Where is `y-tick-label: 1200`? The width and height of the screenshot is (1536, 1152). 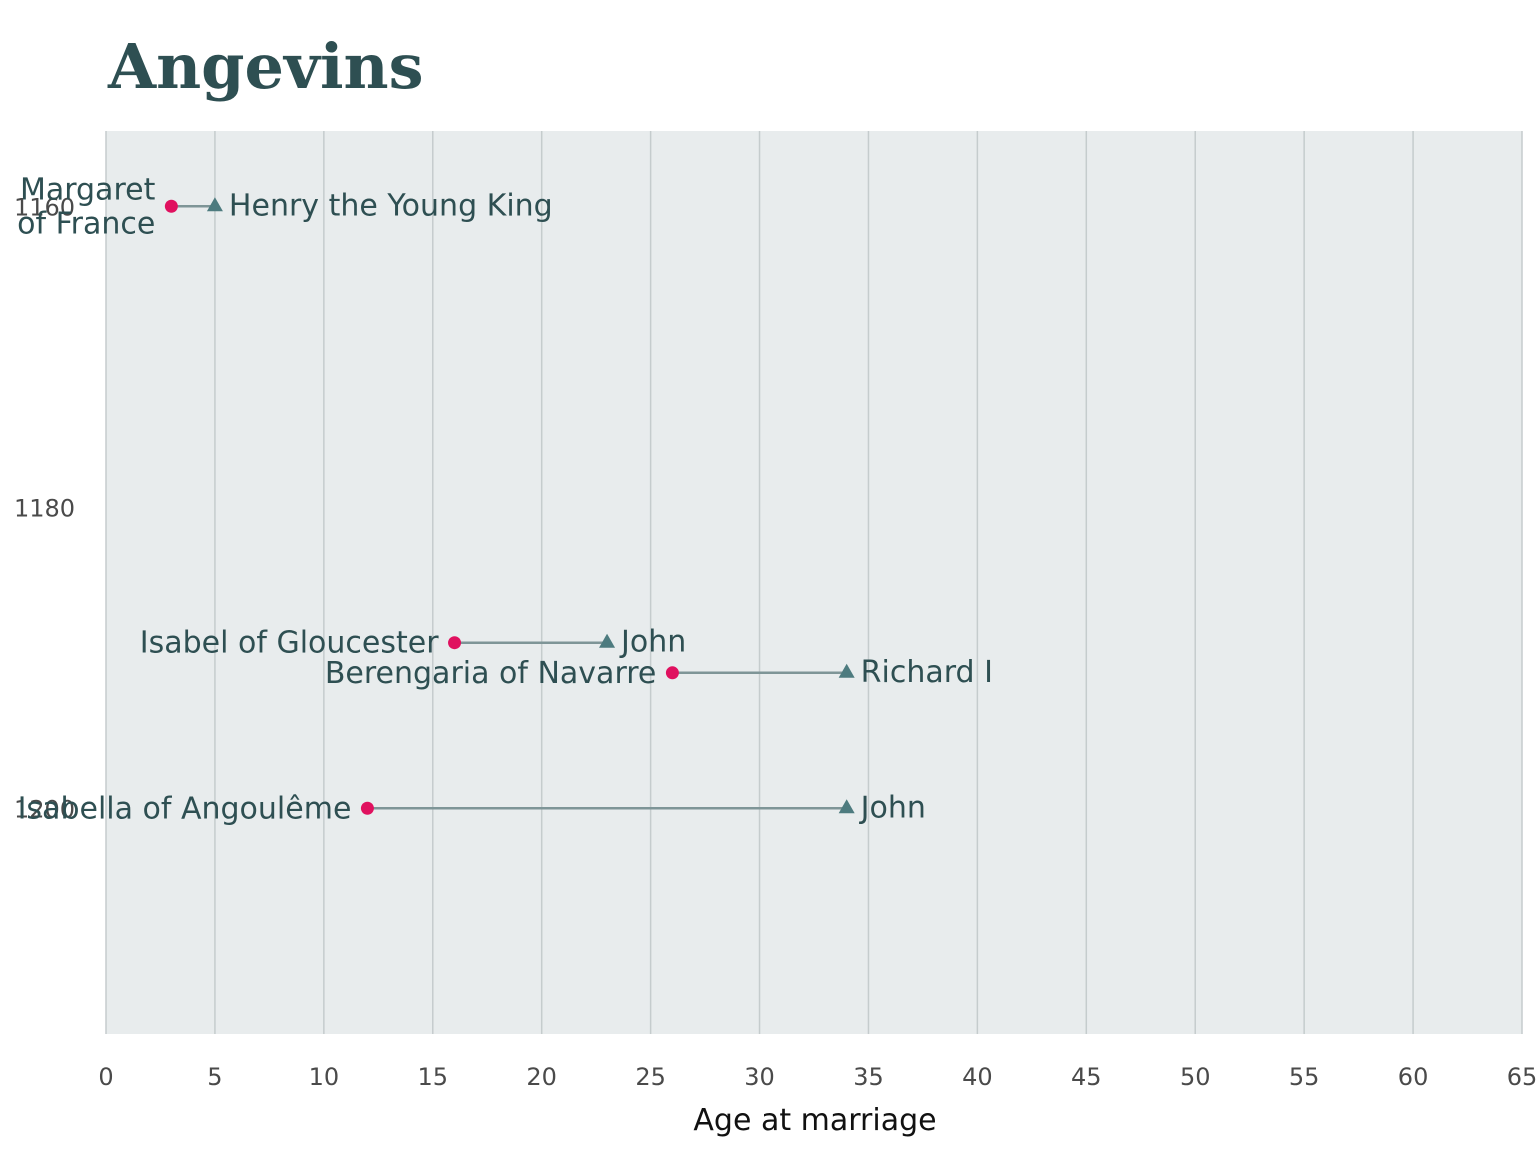 y-tick-label: 1200 is located at coordinates (44, 809).